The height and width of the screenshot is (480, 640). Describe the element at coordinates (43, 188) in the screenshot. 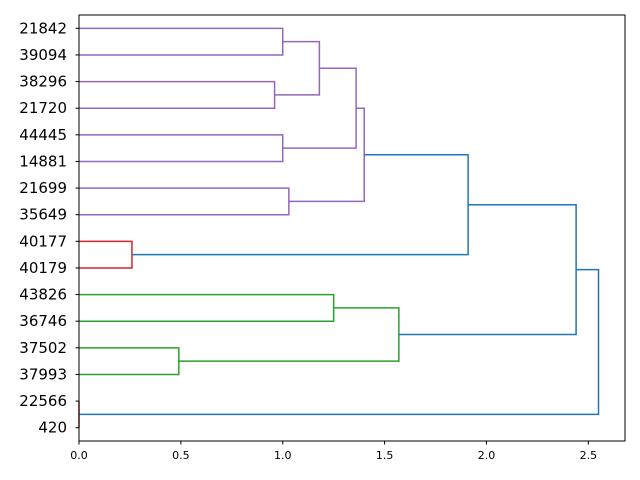

I see `leaf-label: 21699` at that location.